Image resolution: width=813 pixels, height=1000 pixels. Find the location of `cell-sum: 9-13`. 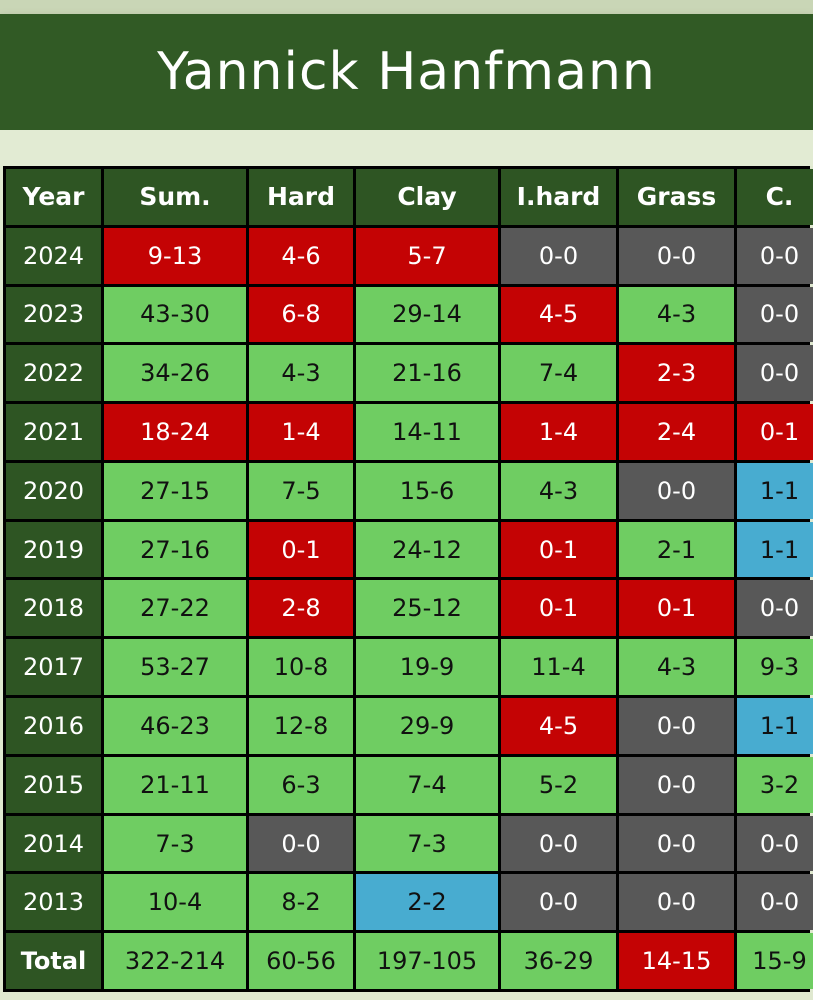

cell-sum: 9-13 is located at coordinates (175, 255).